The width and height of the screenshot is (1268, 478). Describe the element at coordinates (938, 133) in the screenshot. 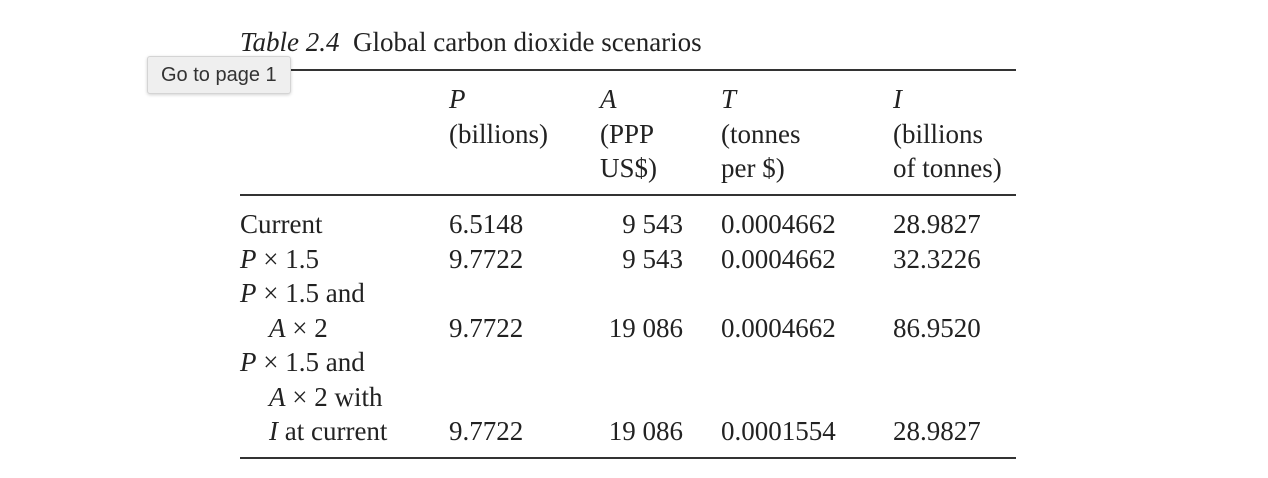

I see `column-header-unit: (billions` at that location.